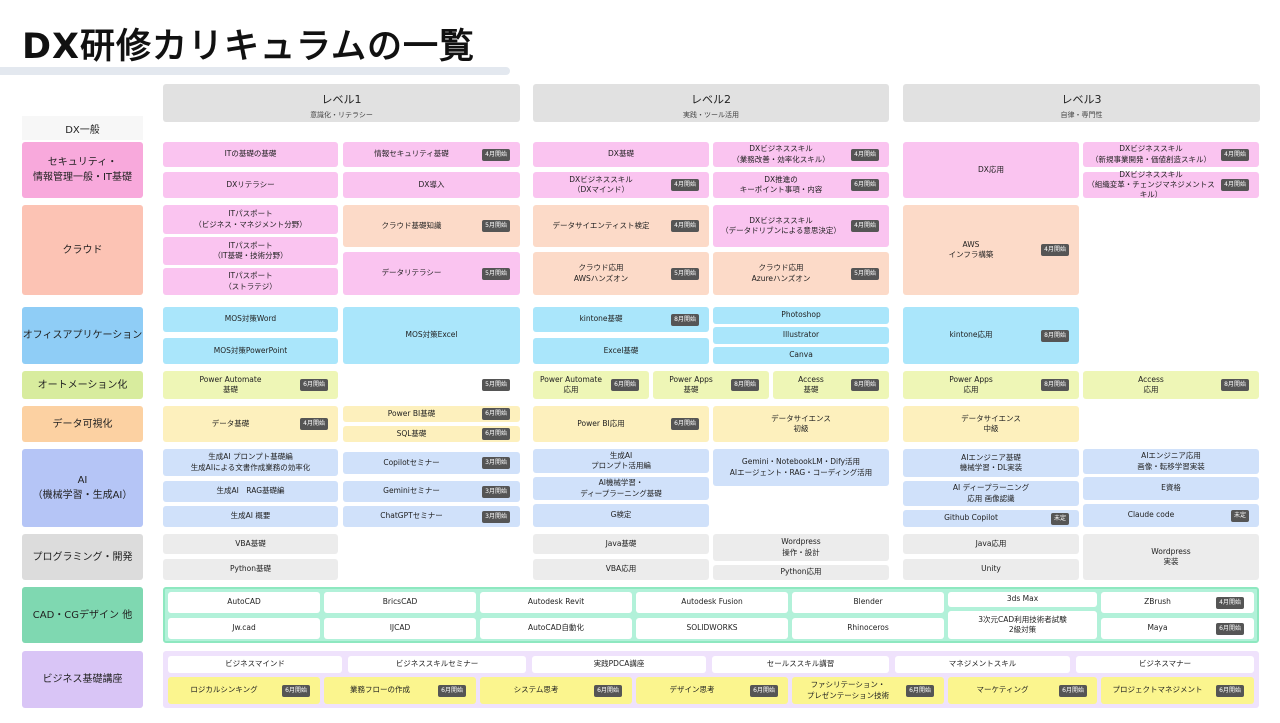 The height and width of the screenshot is (723, 1280). What do you see at coordinates (255, 71) in the screenshot?
I see `title-underline` at bounding box center [255, 71].